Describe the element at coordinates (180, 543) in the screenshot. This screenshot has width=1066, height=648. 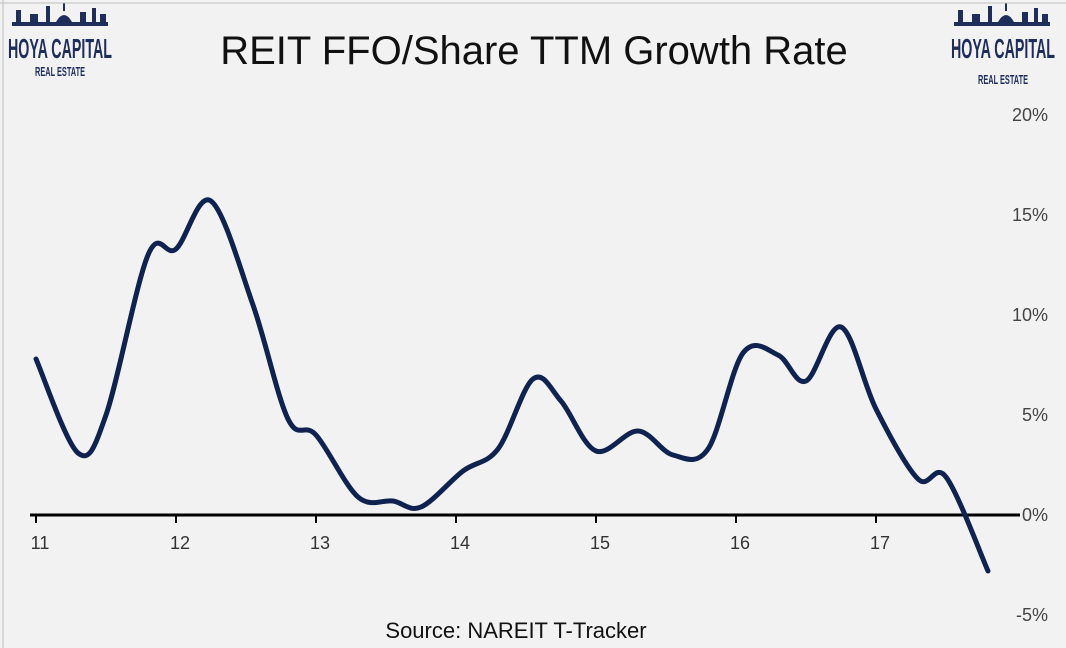
I see `x-tick-label: 12` at that location.